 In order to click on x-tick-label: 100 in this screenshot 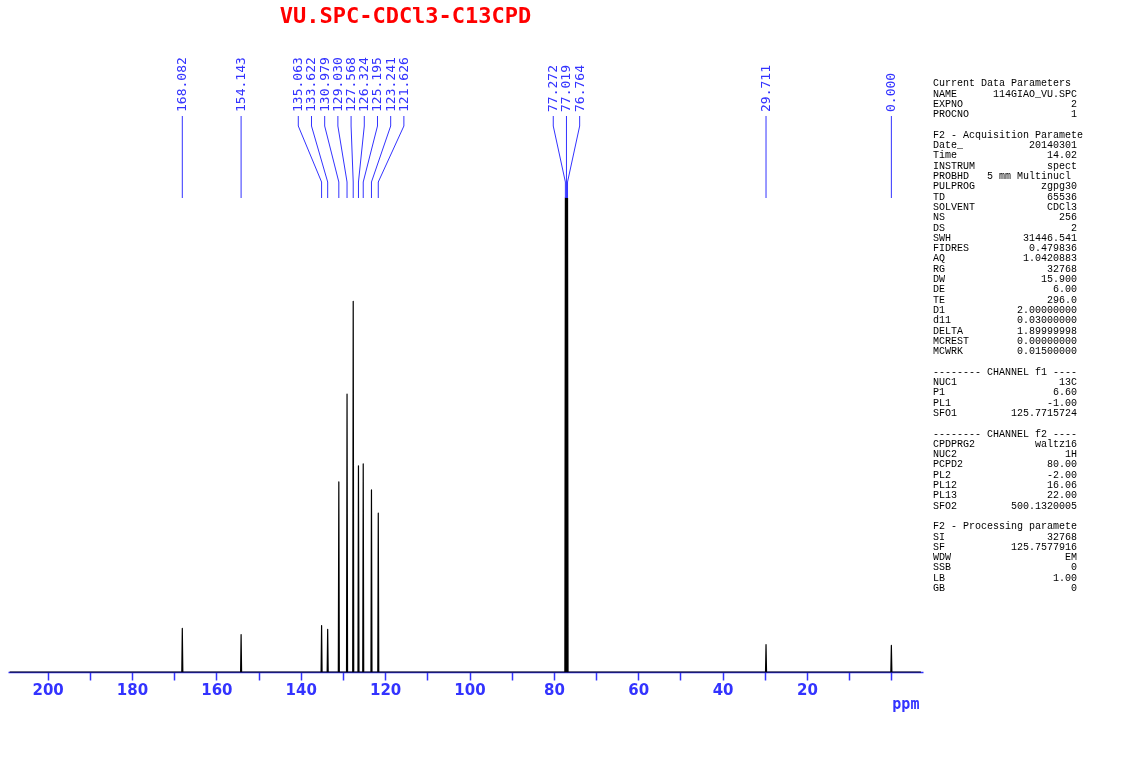, I will do `click(470, 689)`.